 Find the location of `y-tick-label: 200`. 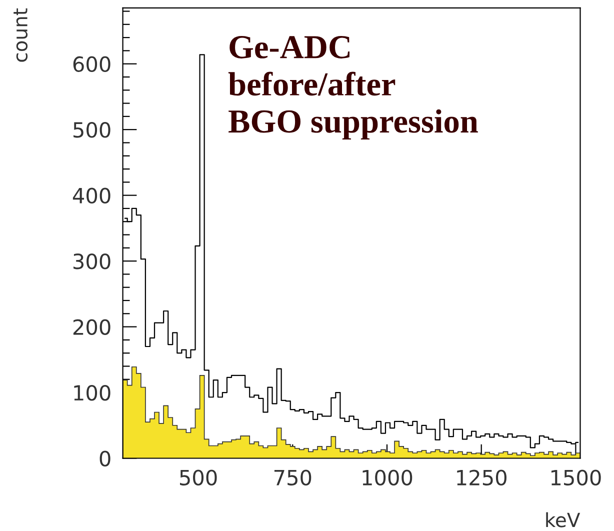

y-tick-label: 200 is located at coordinates (91, 327).